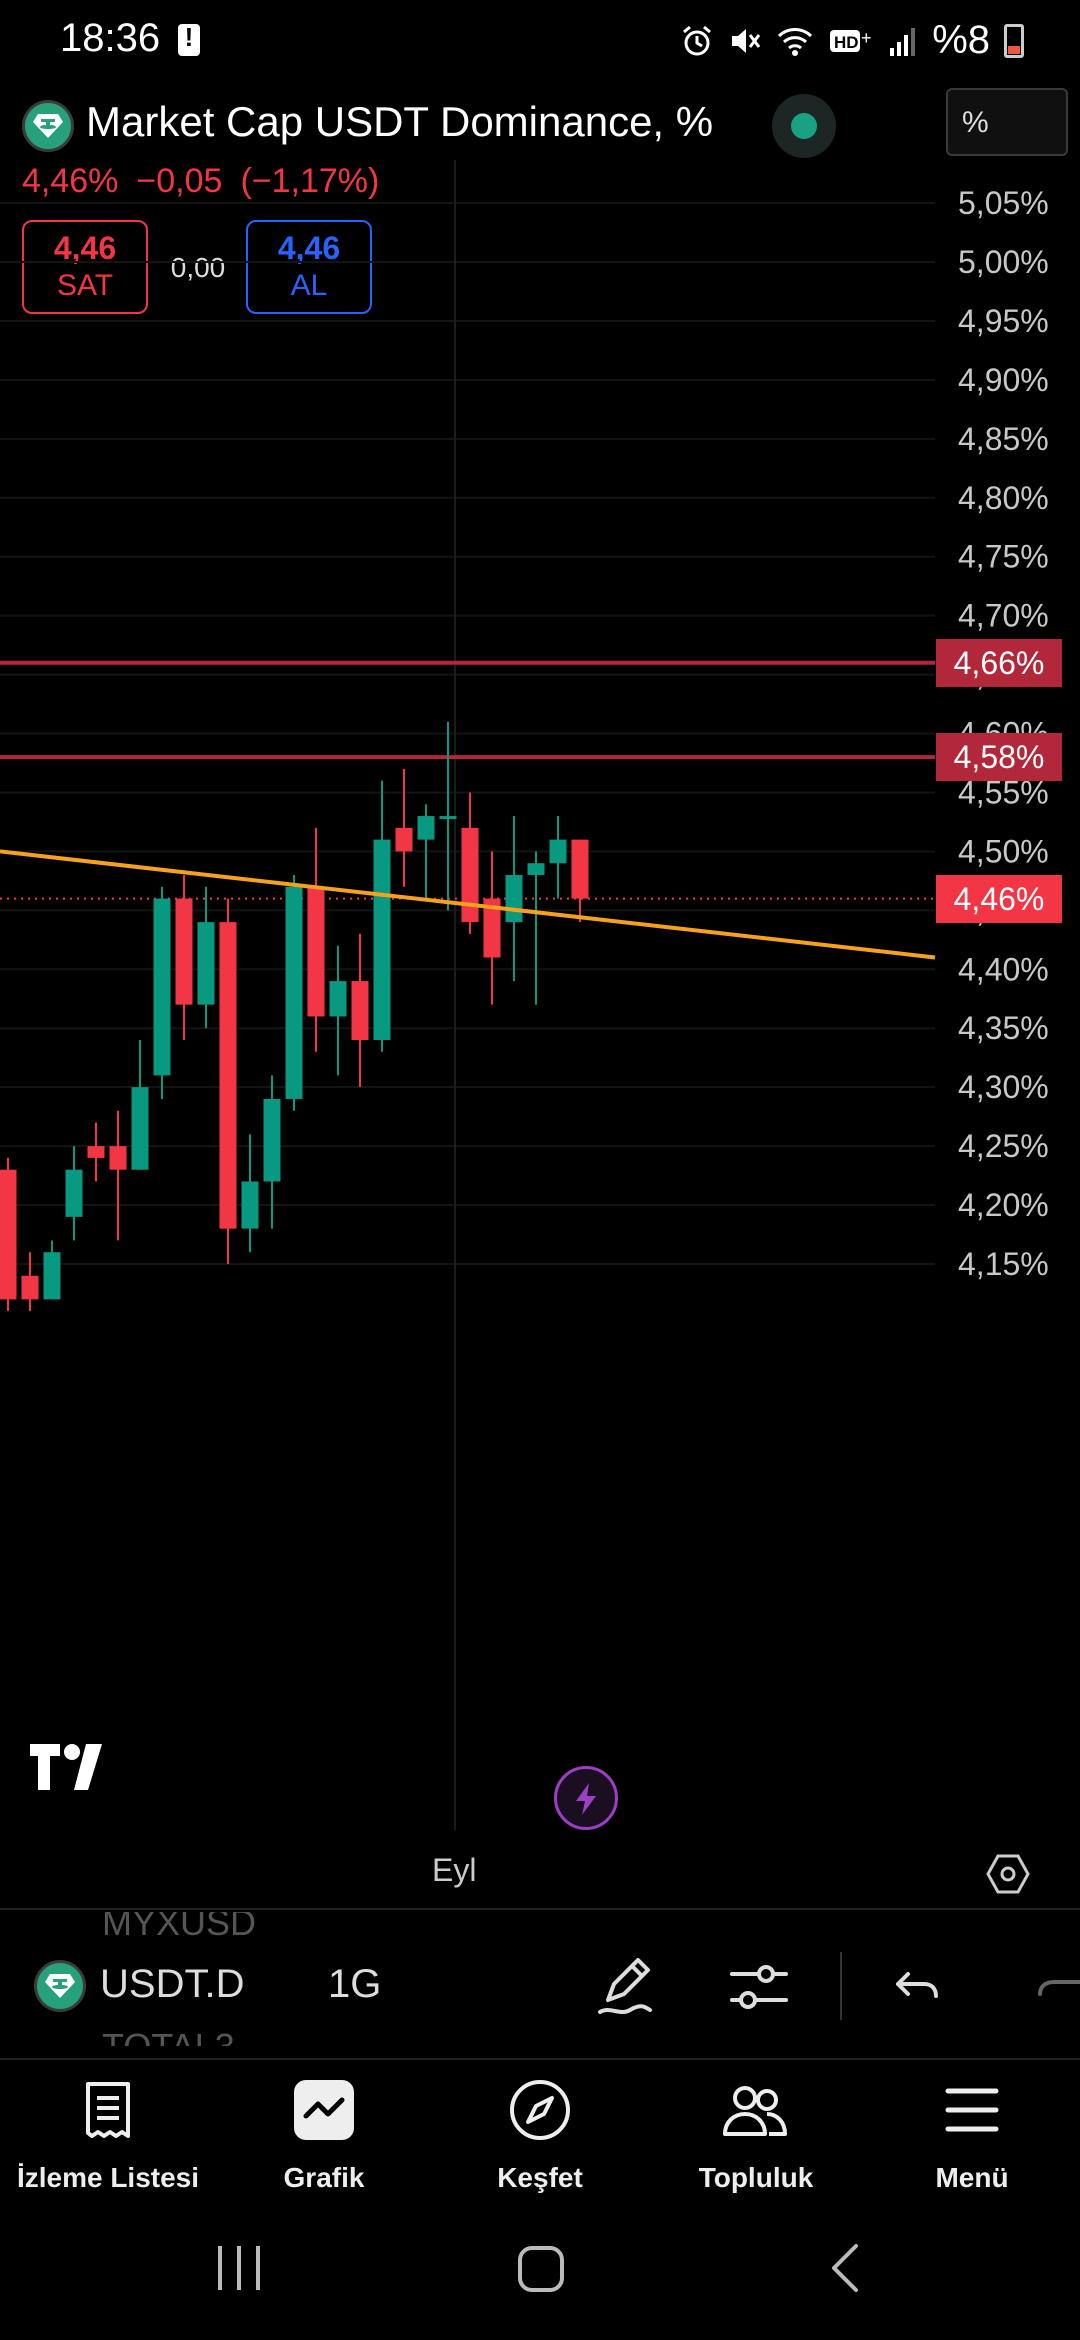 This screenshot has height=2340, width=1080. What do you see at coordinates (310, 181) in the screenshot?
I see `price-change-percent: (−1,17%)` at bounding box center [310, 181].